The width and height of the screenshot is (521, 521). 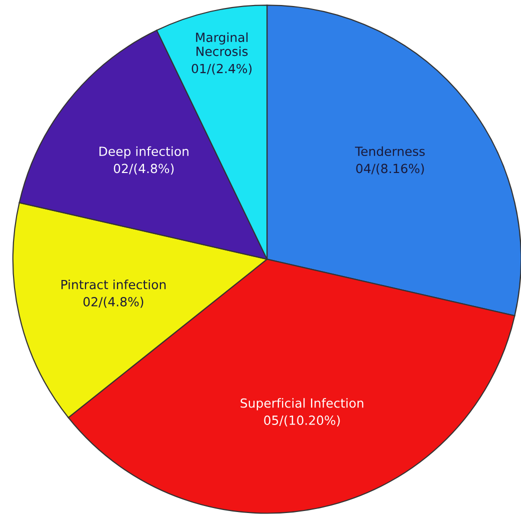 What do you see at coordinates (389, 151) in the screenshot?
I see `slice-label: Tenderness` at bounding box center [389, 151].